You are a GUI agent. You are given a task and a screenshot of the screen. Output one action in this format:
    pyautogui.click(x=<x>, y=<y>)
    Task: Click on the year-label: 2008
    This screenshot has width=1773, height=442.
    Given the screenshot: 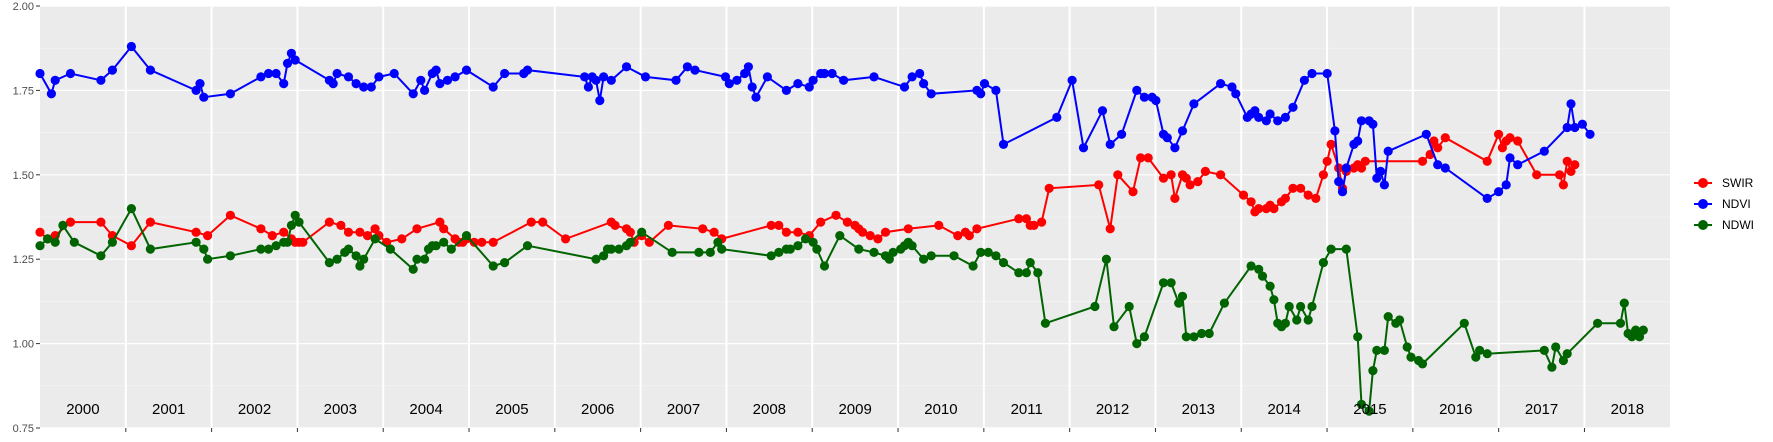 What is the action you would take?
    pyautogui.click(x=769, y=409)
    